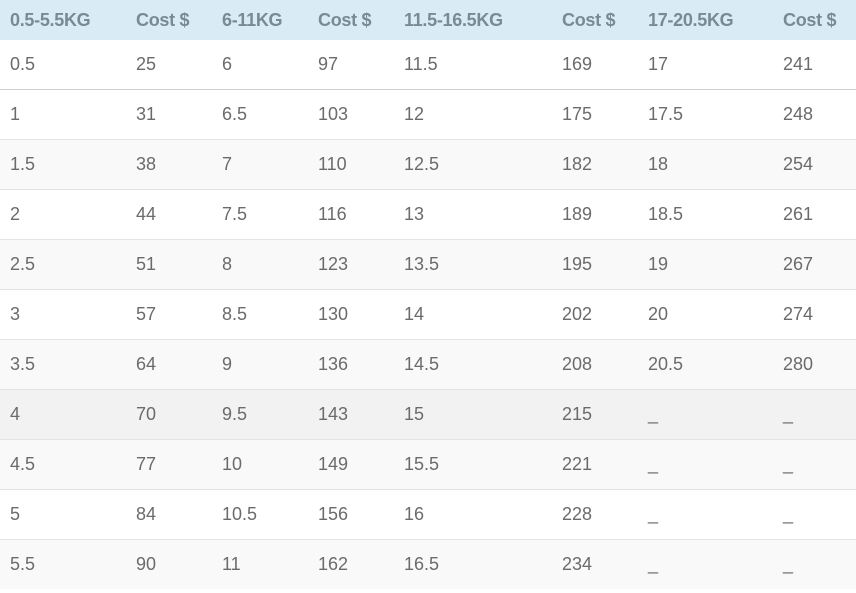  What do you see at coordinates (63, 314) in the screenshot?
I see `table-cell: 3` at bounding box center [63, 314].